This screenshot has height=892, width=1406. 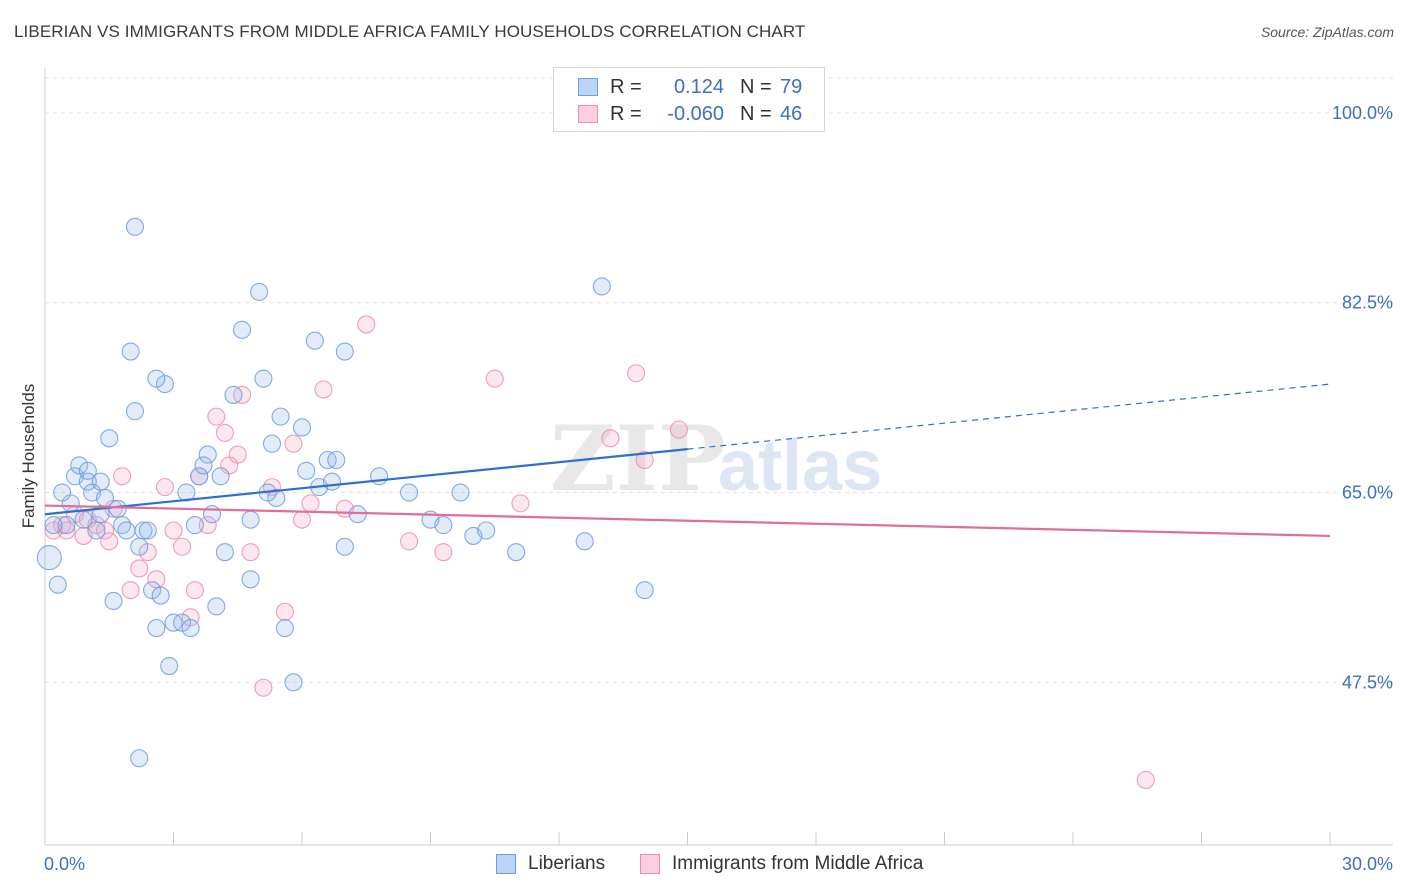 I want to click on n-value: 79, so click(x=791, y=86).